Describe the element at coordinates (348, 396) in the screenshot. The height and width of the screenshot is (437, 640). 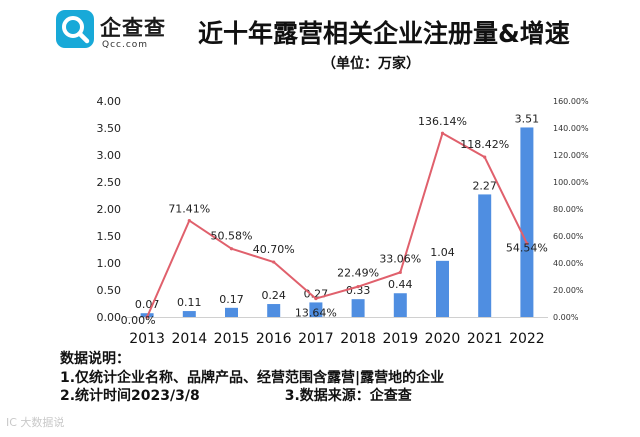
I see `notes-line-3: 3.数据来源：企查查` at that location.